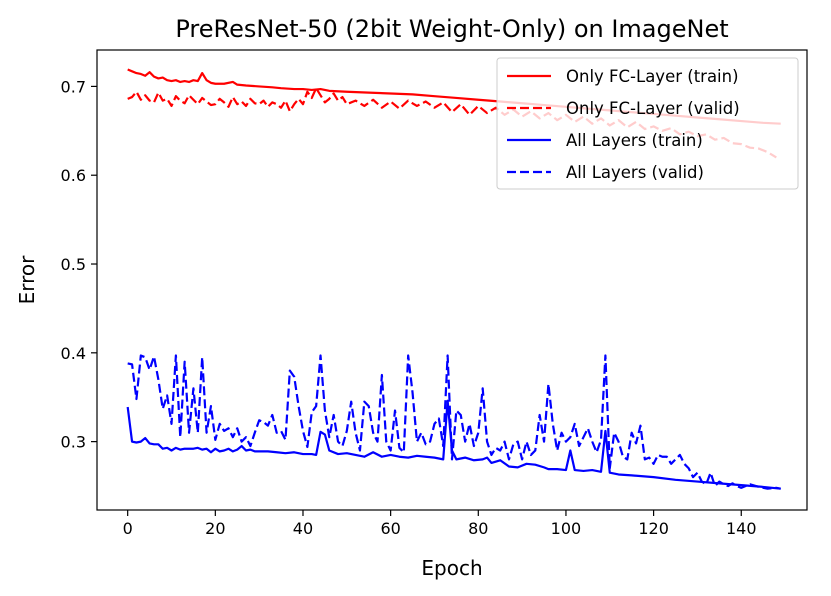 The width and height of the screenshot is (831, 596). What do you see at coordinates (128, 528) in the screenshot?
I see `x-tick-label: 0` at bounding box center [128, 528].